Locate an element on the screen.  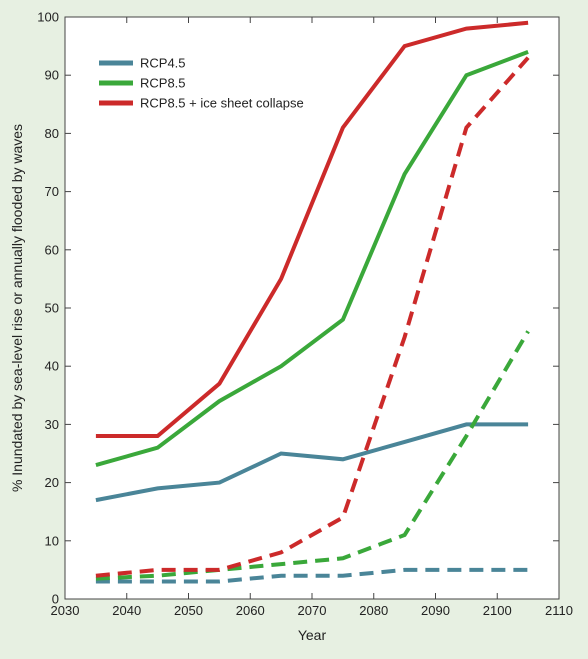
y-tick-label: 100 is located at coordinates (48, 17).